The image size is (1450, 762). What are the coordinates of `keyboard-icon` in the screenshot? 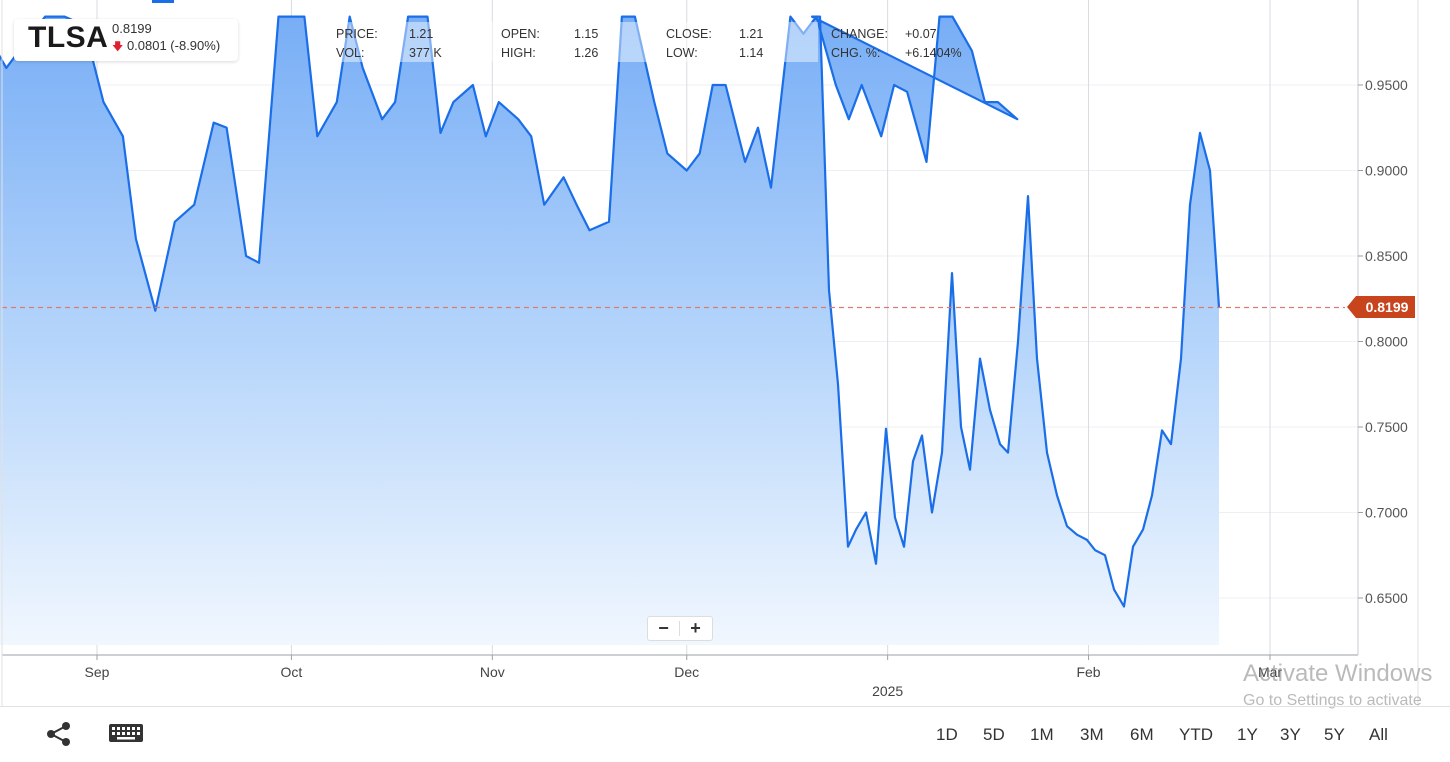 It's located at (126, 733).